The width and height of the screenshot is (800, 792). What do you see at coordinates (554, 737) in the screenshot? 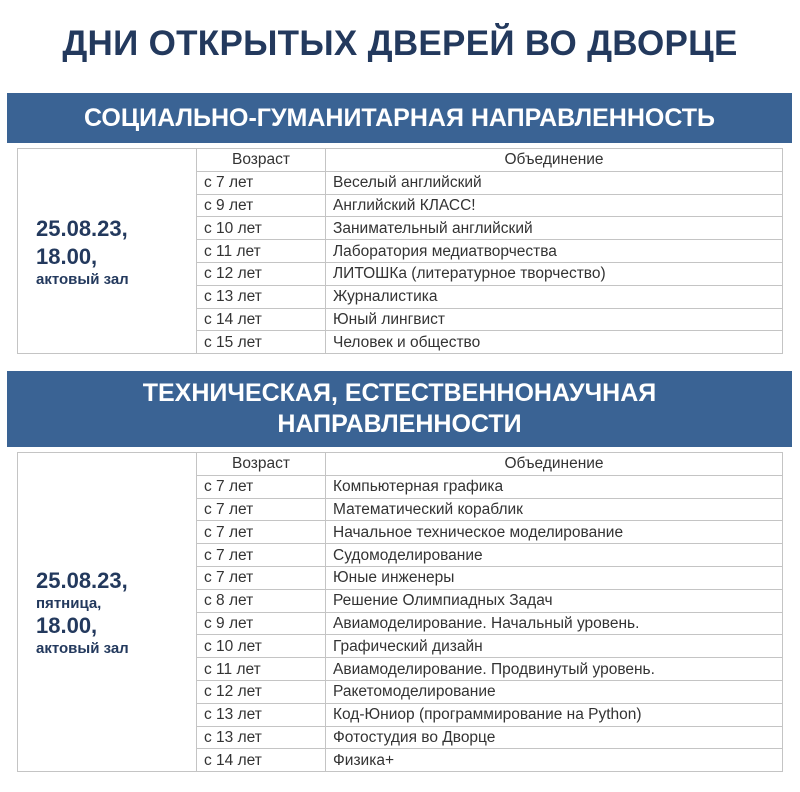
I see `cell-name: Фотостудия во Дворце` at bounding box center [554, 737].